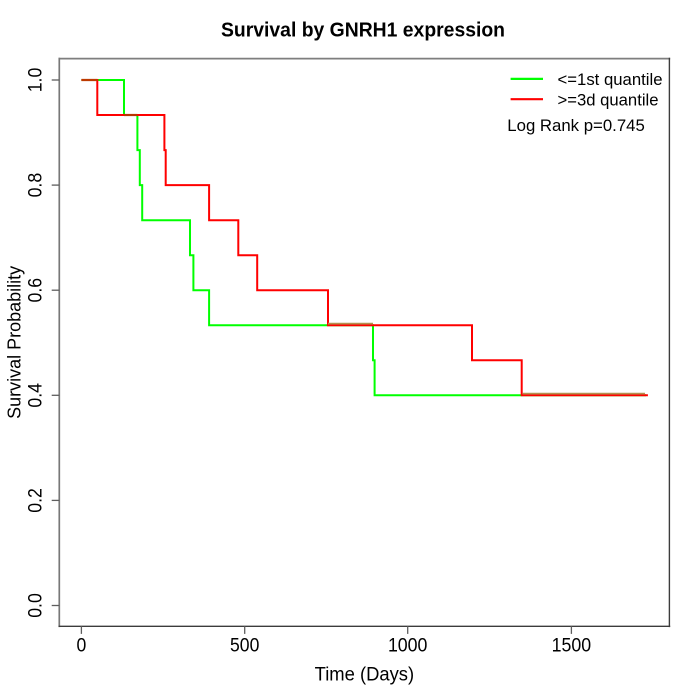 This screenshot has width=700, height=700. What do you see at coordinates (365, 675) in the screenshot?
I see `svg-text: Time (Days)` at bounding box center [365, 675].